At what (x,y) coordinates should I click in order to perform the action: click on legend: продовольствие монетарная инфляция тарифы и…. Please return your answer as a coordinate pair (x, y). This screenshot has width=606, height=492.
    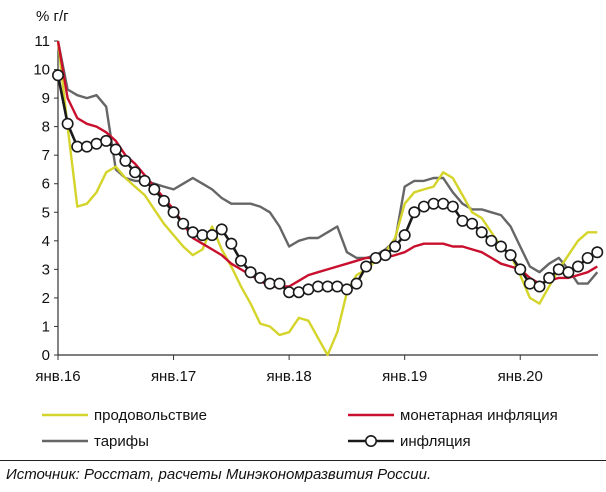
    Looking at the image, I should click on (300, 428).